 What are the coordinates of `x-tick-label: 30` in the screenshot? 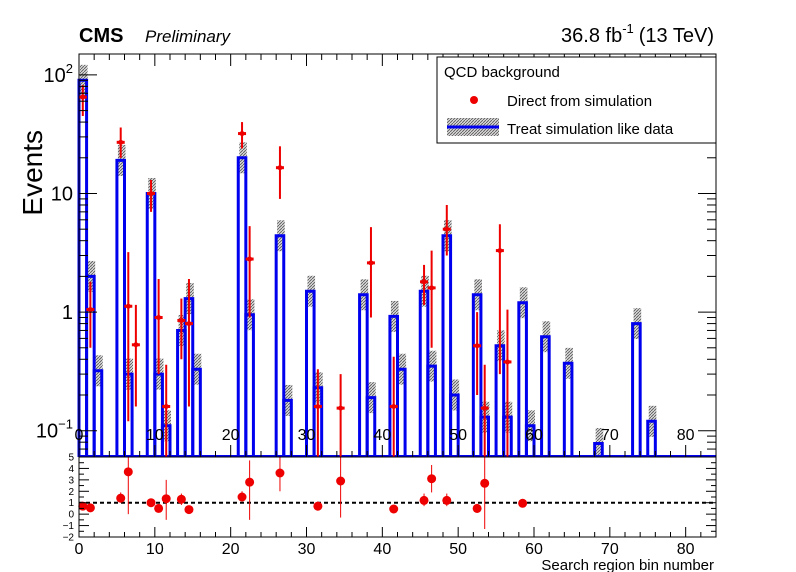 It's located at (307, 435).